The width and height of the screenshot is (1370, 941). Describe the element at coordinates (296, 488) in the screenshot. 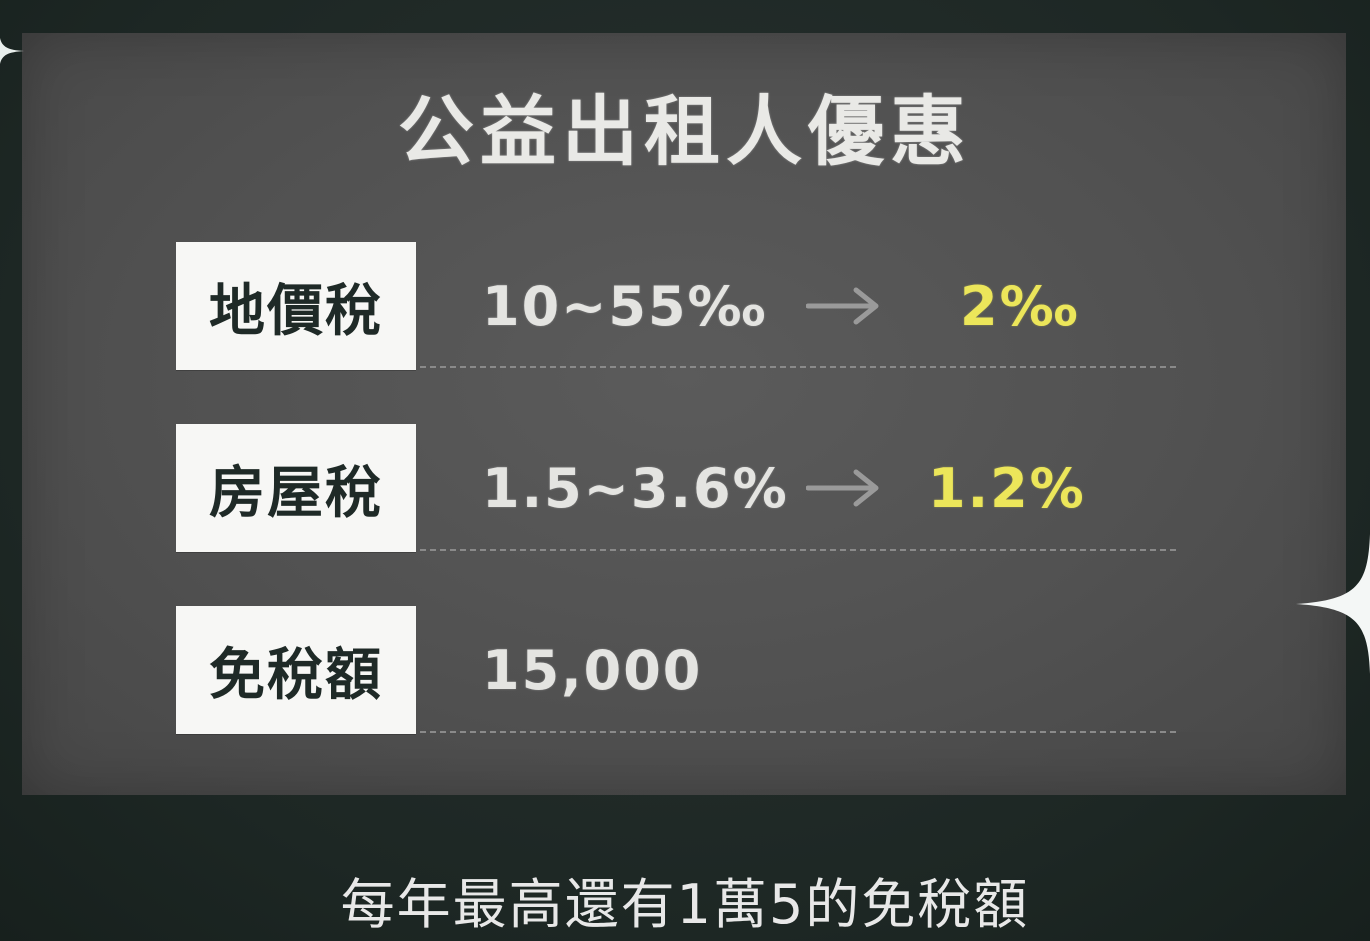

I see `row-label-house-tax: 房屋稅` at that location.